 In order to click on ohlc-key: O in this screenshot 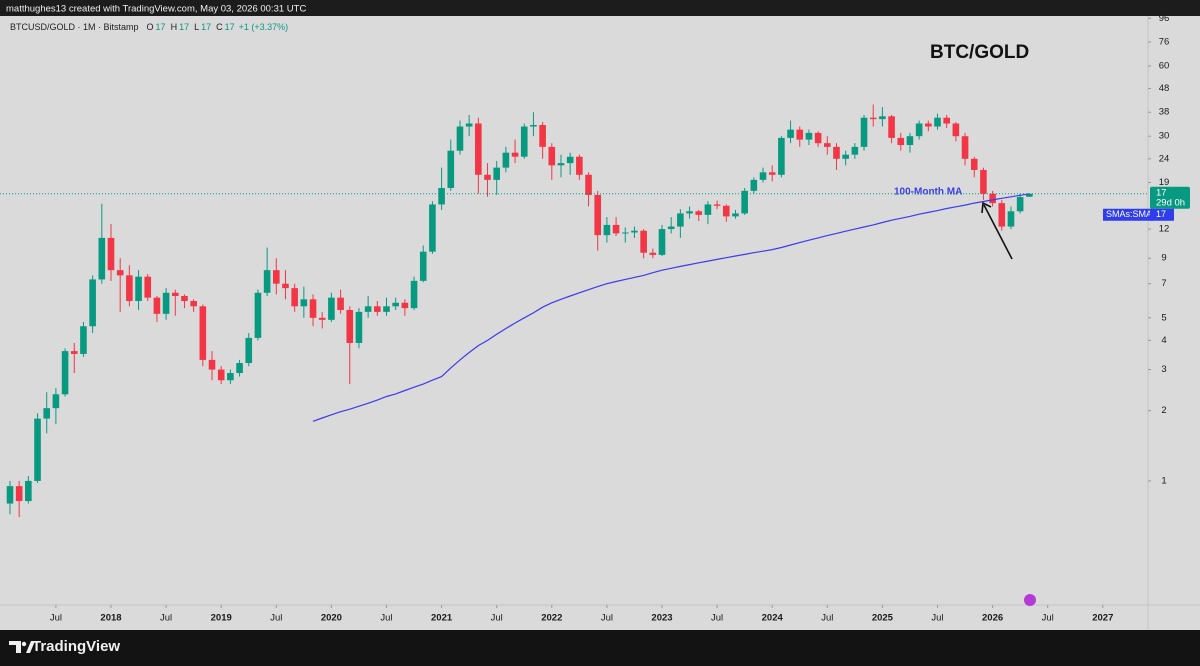, I will do `click(150, 27)`.